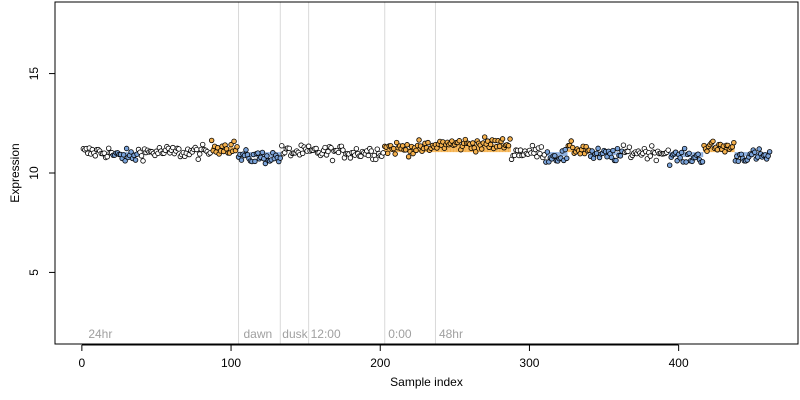 The image size is (800, 400). Describe the element at coordinates (679, 363) in the screenshot. I see `x-tick-label: 400` at that location.